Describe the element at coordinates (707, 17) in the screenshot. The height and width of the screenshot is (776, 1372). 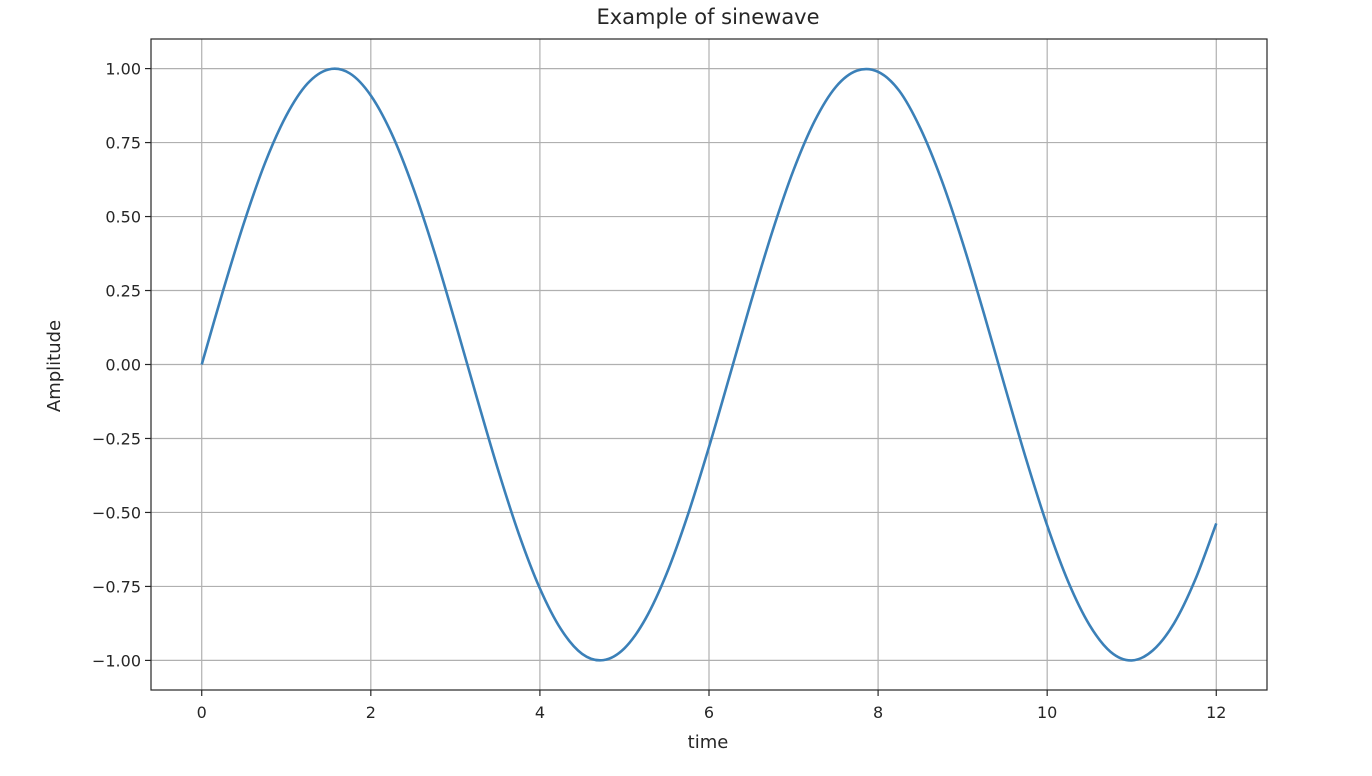
I see `chart-title: Example of sinewave` at that location.